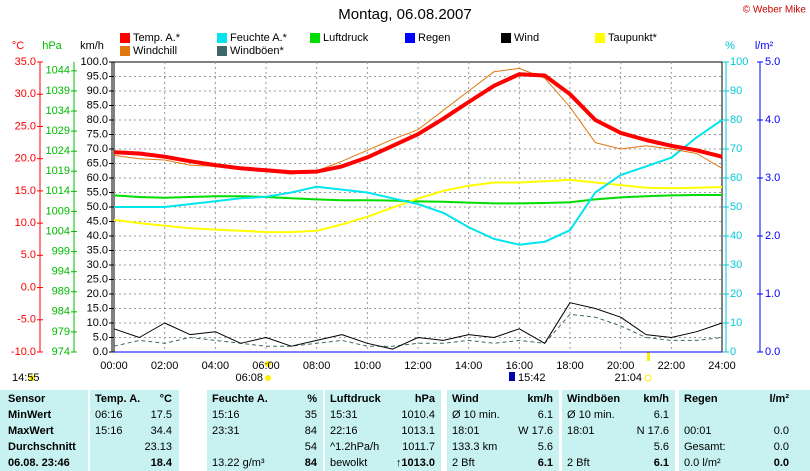 This screenshot has height=471, width=810. What do you see at coordinates (469, 366) in the screenshot?
I see `x-tick-label: 14:00` at bounding box center [469, 366].